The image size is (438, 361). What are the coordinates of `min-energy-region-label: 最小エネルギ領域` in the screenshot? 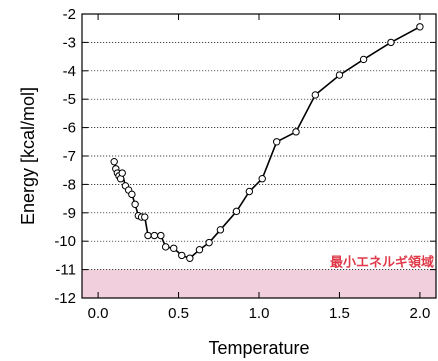 It's located at (382, 262).